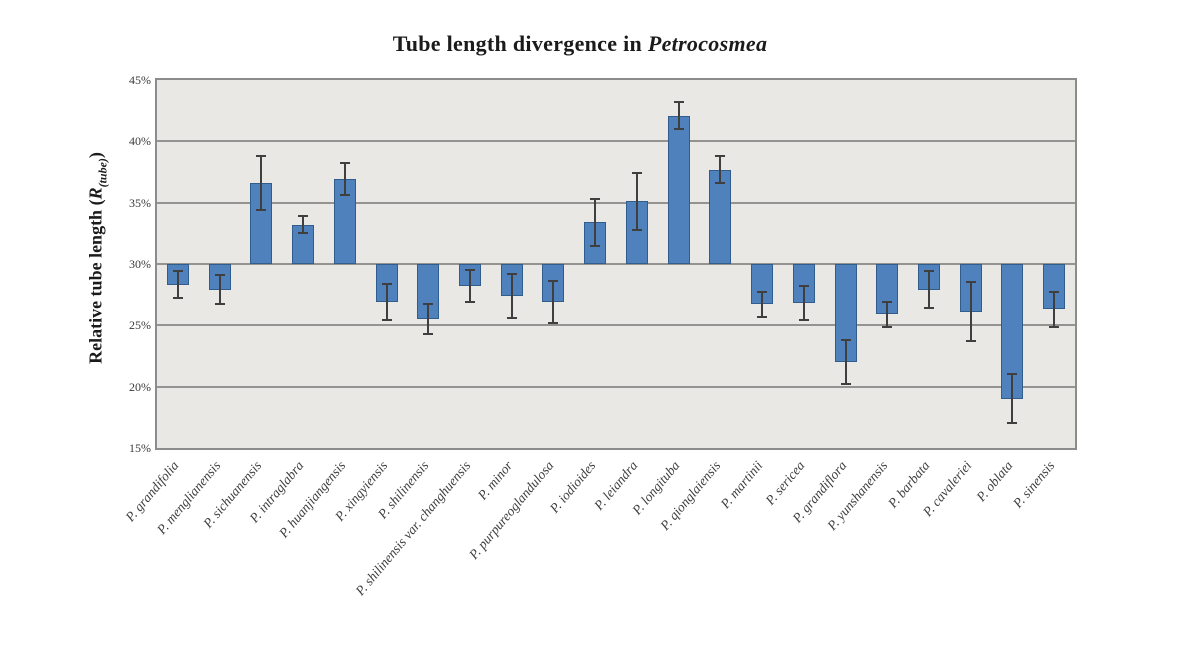 The height and width of the screenshot is (663, 1200). Describe the element at coordinates (140, 448) in the screenshot. I see `y-tick-label: 15%` at that location.